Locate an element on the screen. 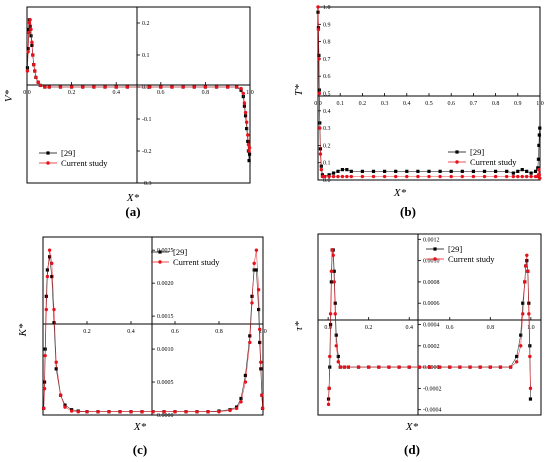 This screenshot has width=550, height=462. y-tick-label: 0.0000 is located at coordinates (165, 416).